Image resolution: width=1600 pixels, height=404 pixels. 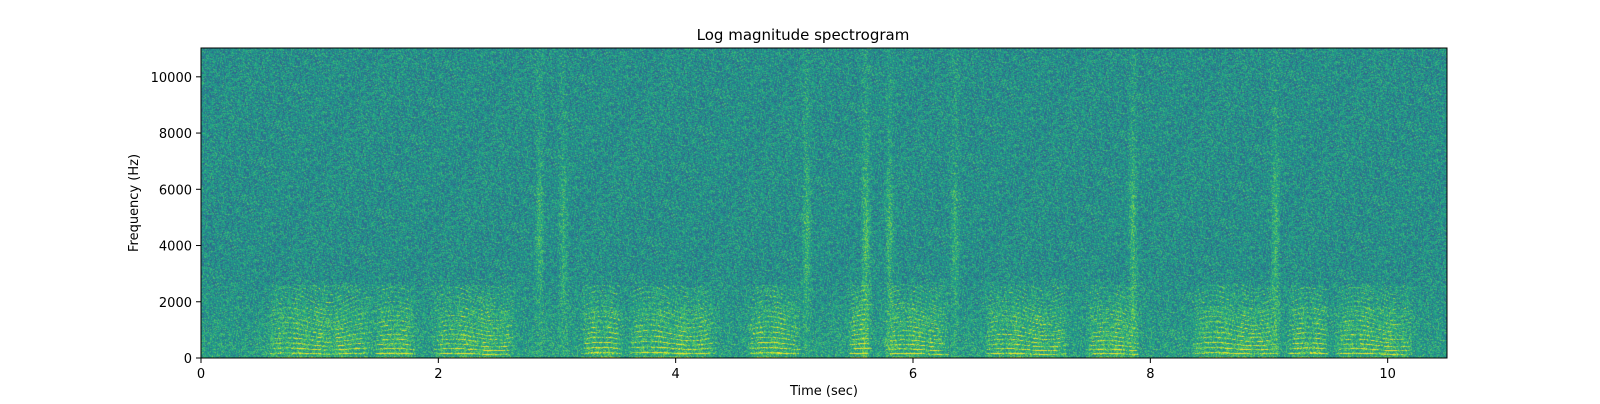 I want to click on x-tick-label: 4, so click(x=676, y=374).